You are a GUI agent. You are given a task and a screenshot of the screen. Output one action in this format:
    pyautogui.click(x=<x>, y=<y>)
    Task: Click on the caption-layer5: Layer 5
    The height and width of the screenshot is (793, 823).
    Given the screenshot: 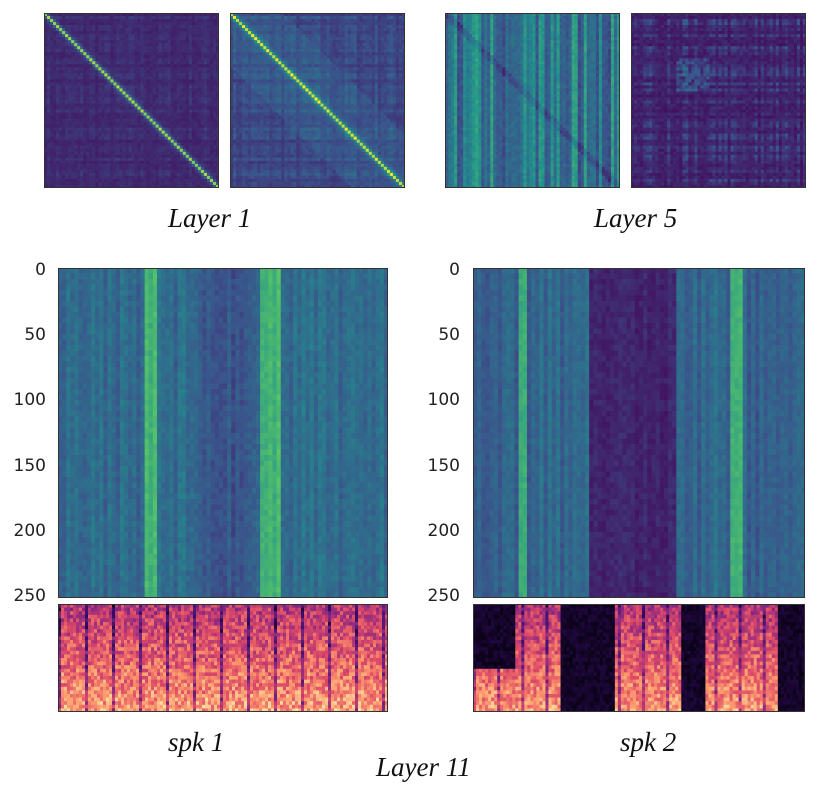 What is the action you would take?
    pyautogui.click(x=635, y=218)
    